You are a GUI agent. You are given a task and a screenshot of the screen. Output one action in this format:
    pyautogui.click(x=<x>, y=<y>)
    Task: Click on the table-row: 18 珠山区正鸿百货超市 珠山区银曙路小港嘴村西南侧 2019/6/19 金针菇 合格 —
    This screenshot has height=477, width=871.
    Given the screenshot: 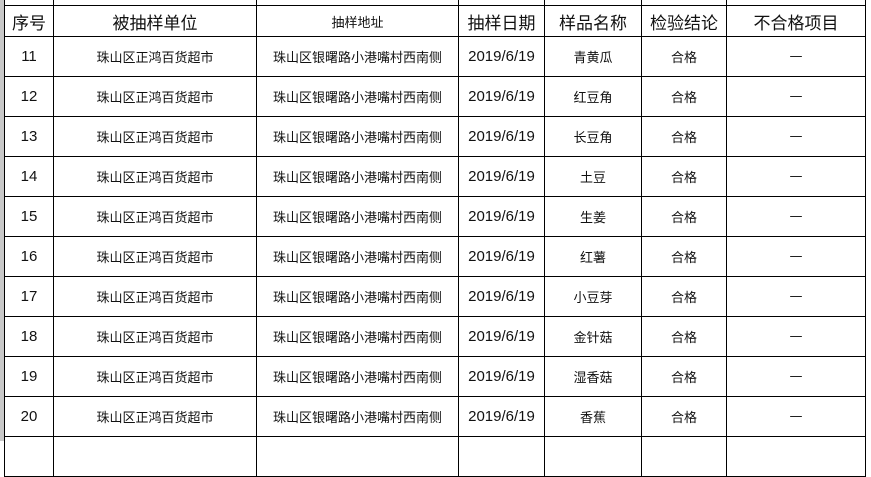 What is the action you would take?
    pyautogui.click(x=435, y=336)
    